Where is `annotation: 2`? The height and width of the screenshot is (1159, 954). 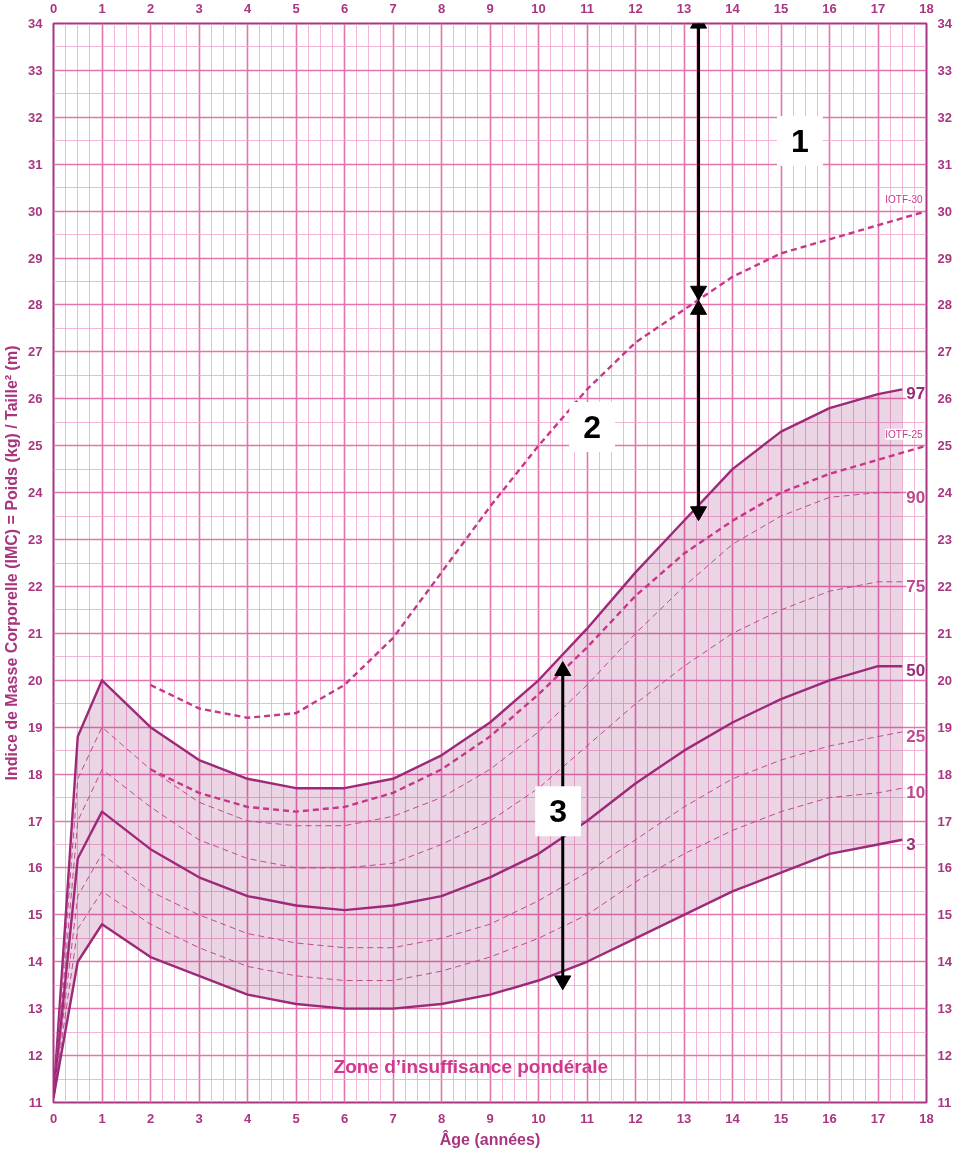
annotation: 2 is located at coordinates (592, 427).